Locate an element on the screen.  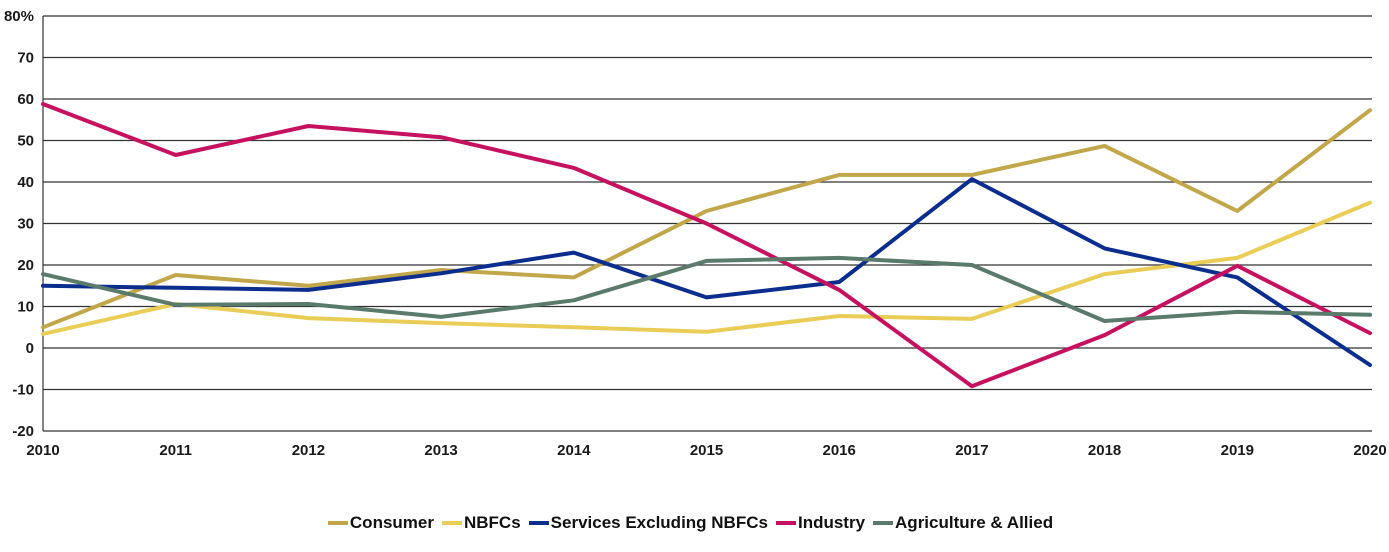
legend-item: Agriculture & Allied is located at coordinates (963, 523).